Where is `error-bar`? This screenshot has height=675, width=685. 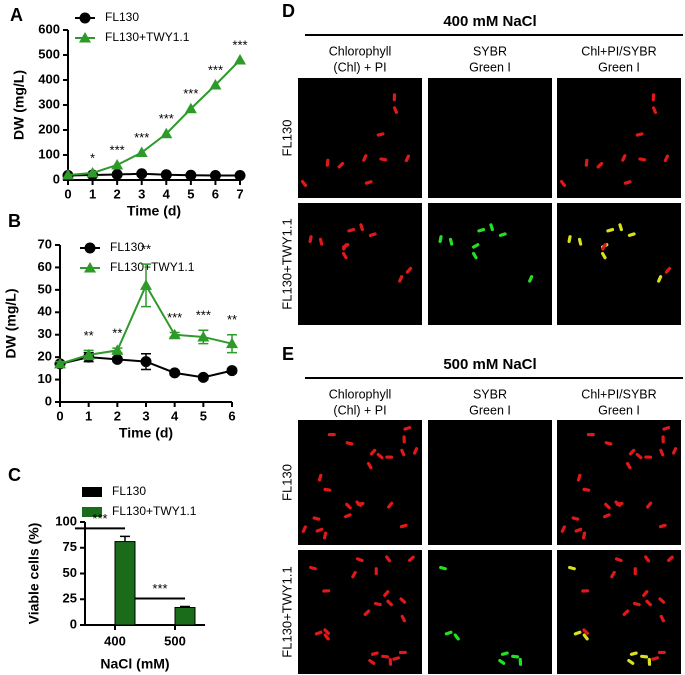
error-bar is located at coordinates (125, 538).